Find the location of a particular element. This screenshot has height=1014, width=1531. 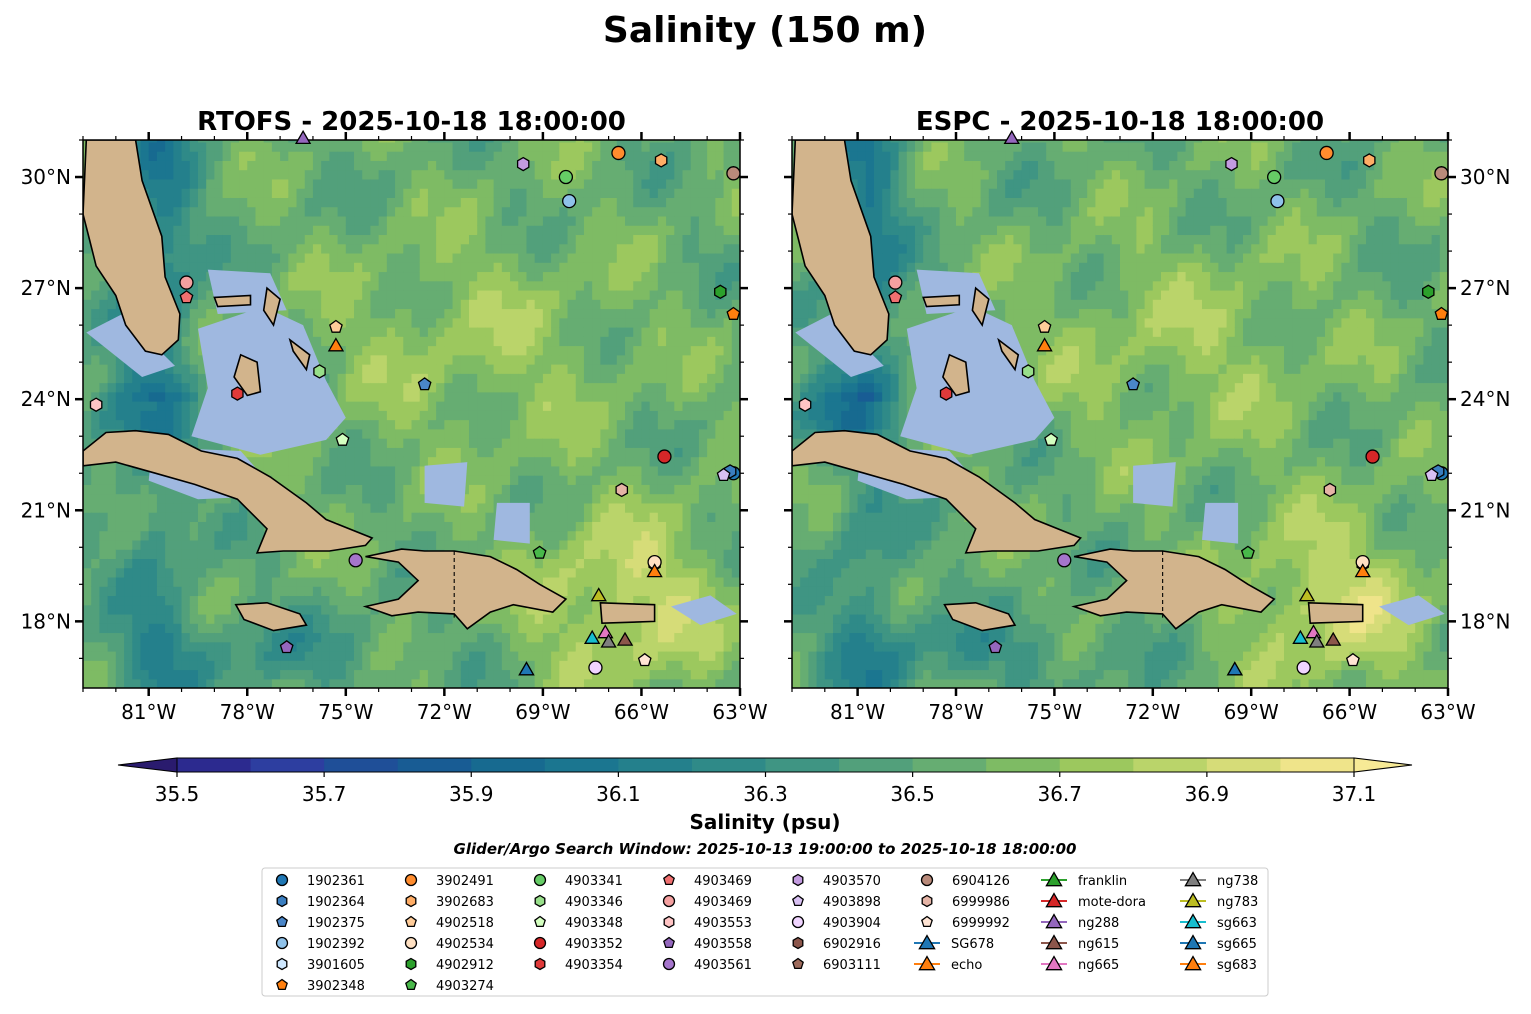

colorbar-extend-high is located at coordinates (1383, 765).